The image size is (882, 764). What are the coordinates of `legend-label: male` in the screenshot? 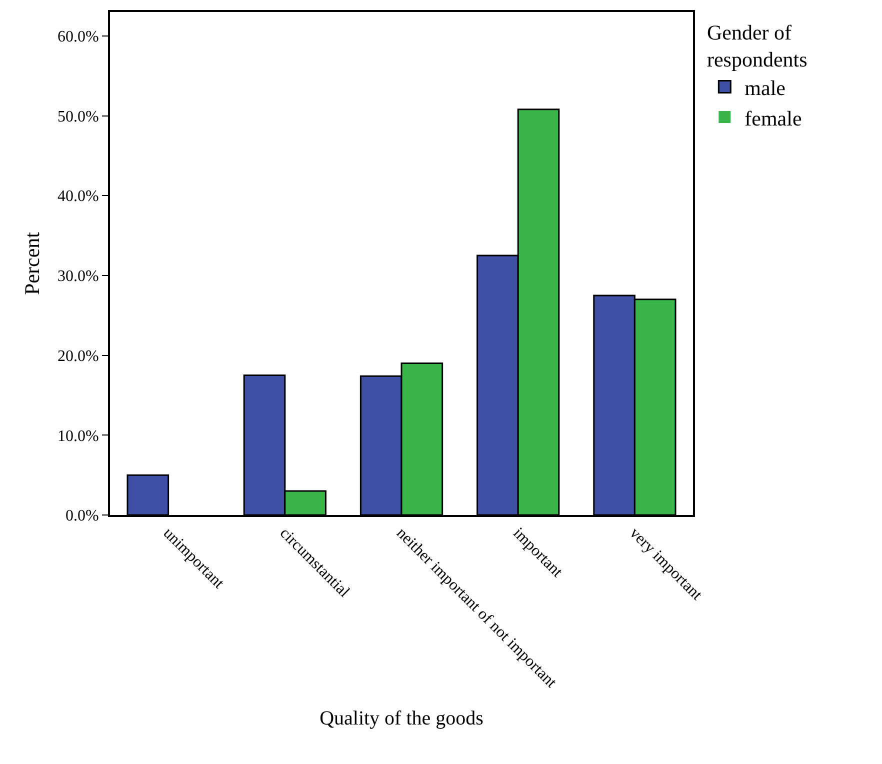 It's located at (765, 88).